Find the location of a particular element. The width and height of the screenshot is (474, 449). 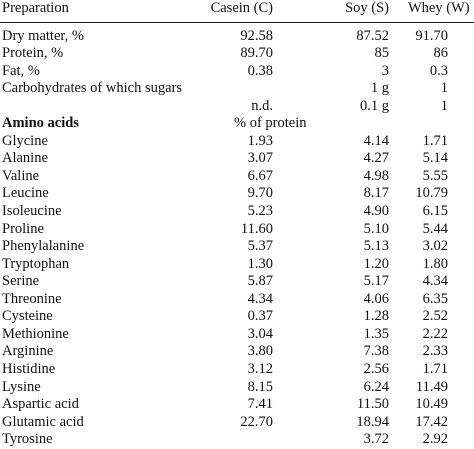

soy-value: 2.56 is located at coordinates (376, 368).